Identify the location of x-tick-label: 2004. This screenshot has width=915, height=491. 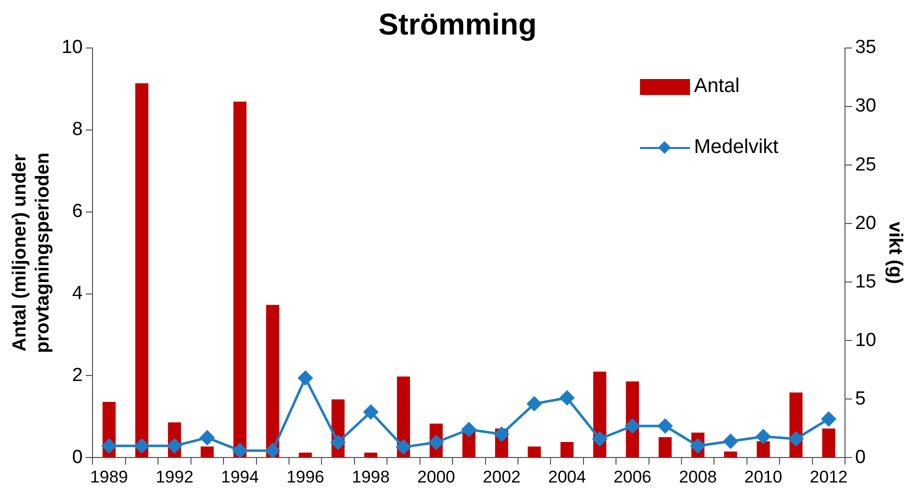
(567, 476).